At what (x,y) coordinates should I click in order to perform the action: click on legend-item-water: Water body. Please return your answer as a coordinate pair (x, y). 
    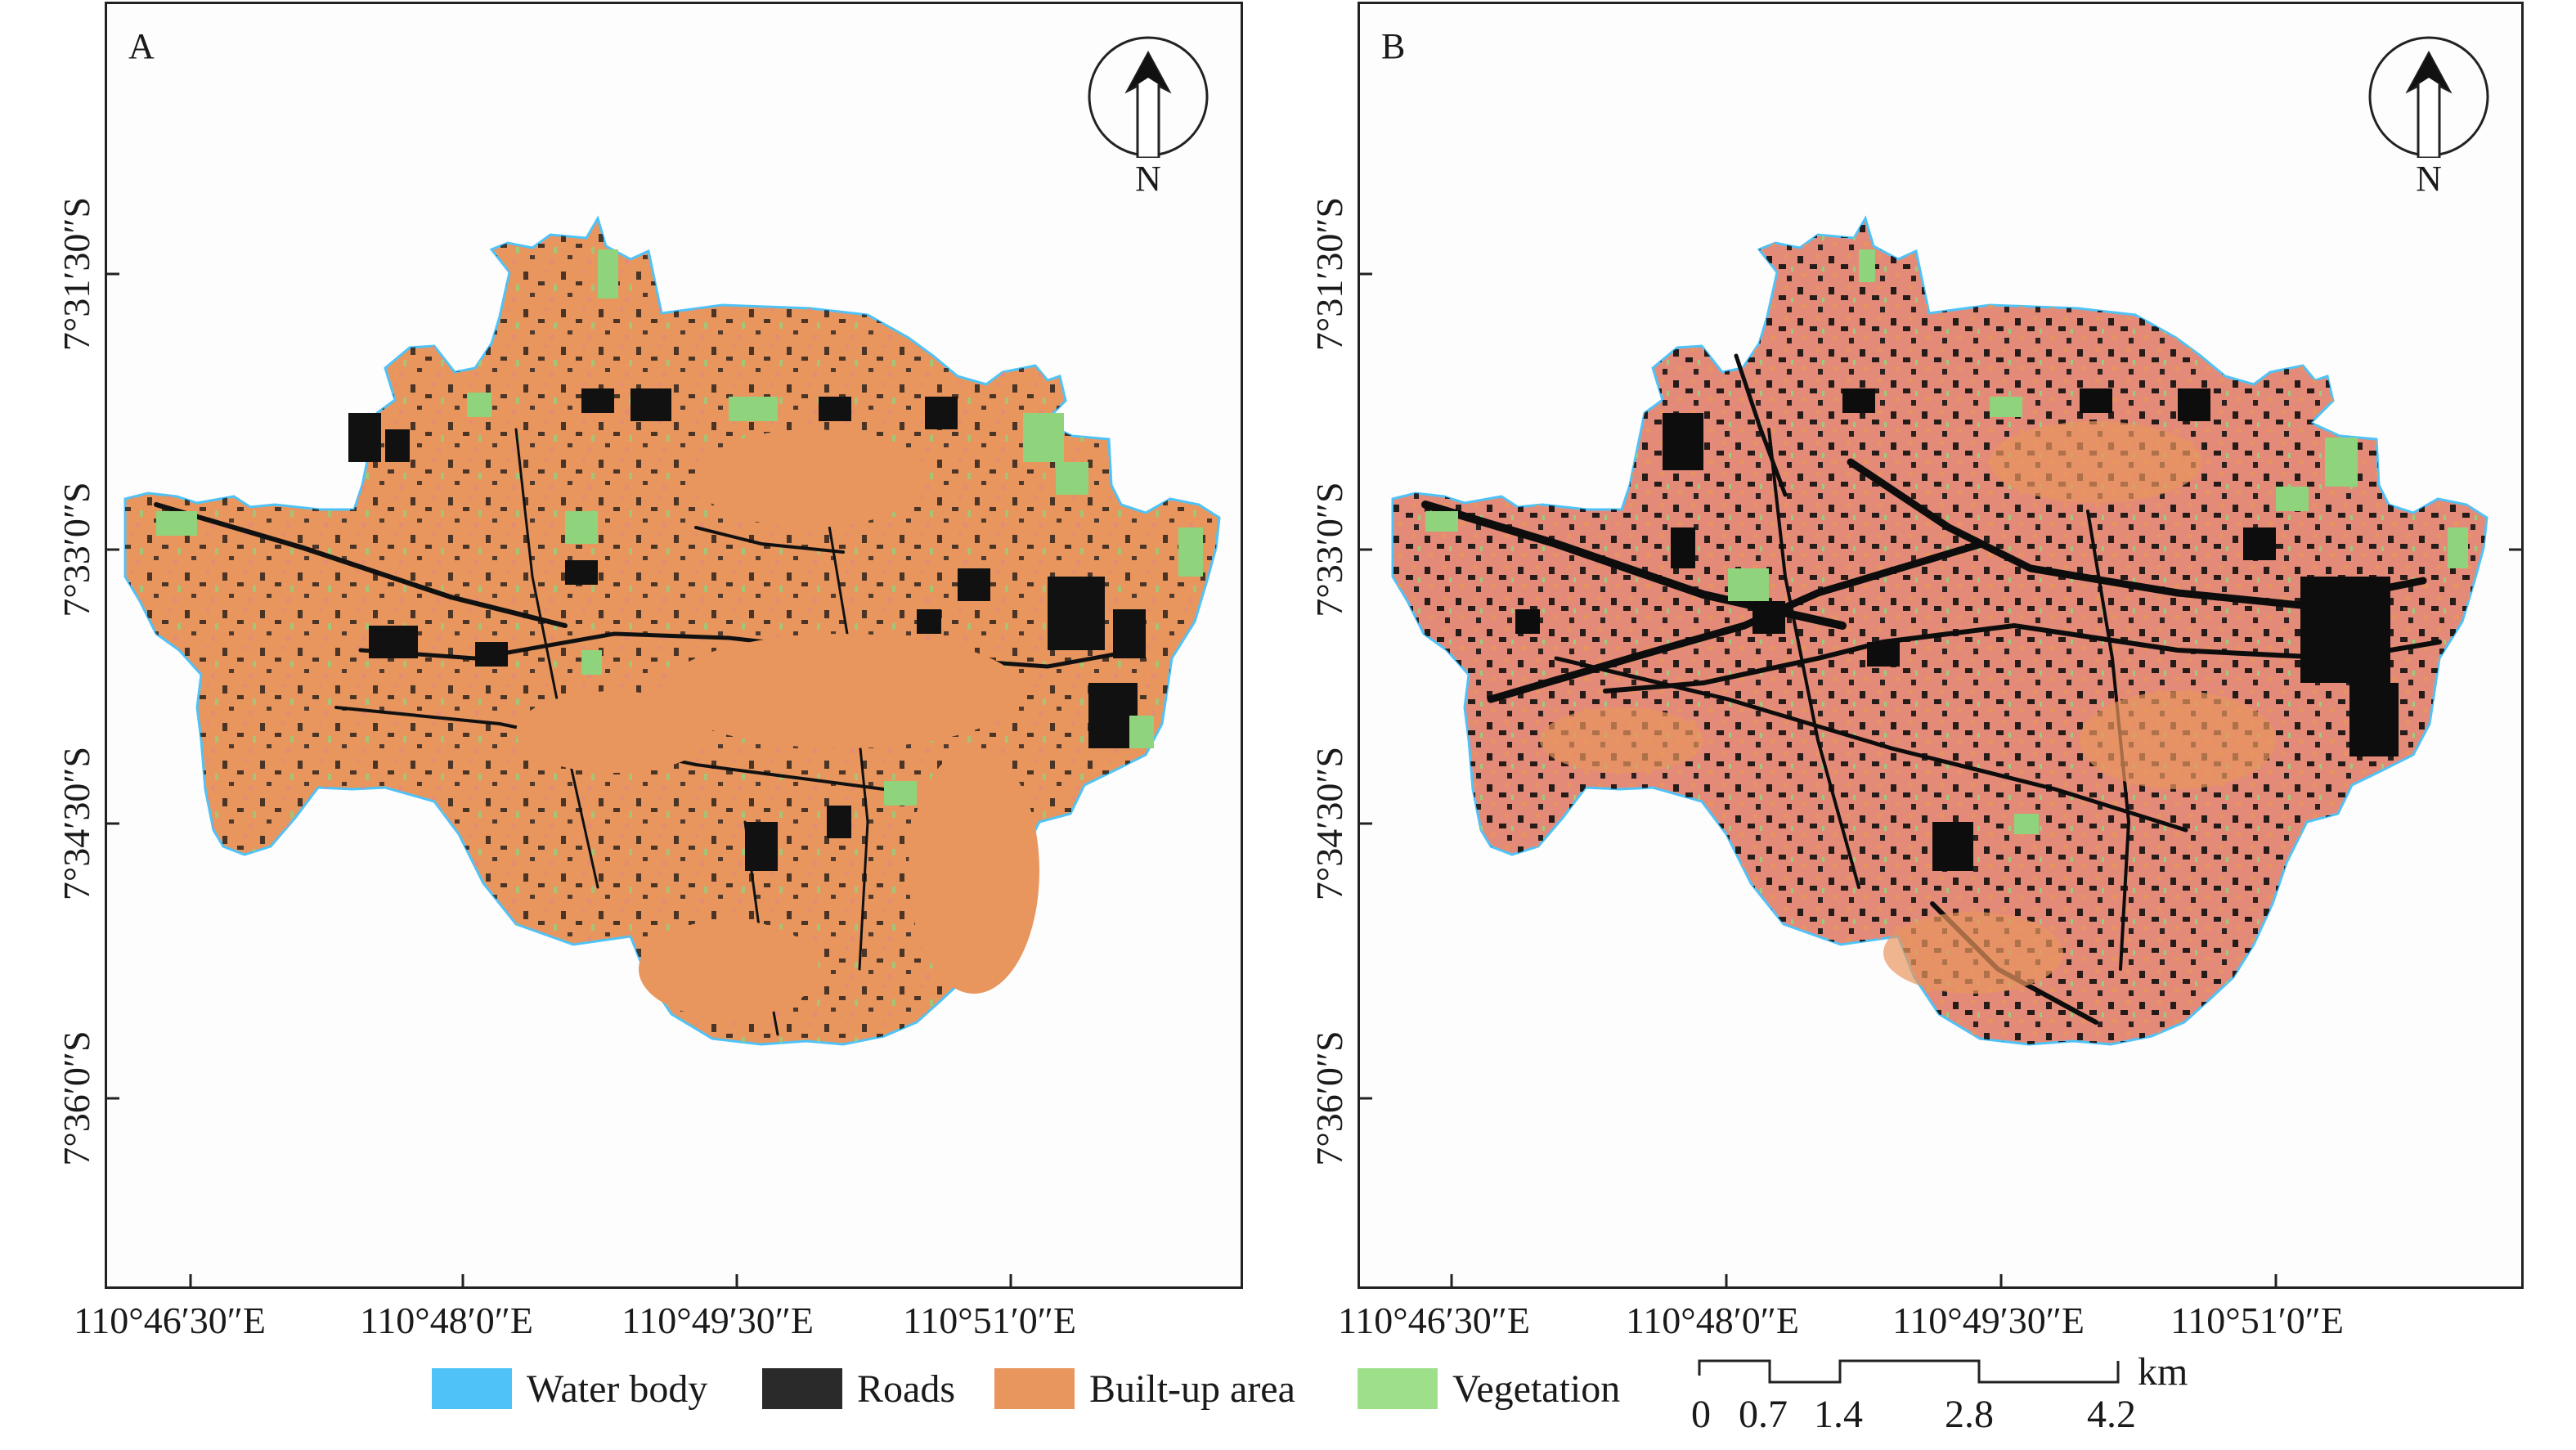
    Looking at the image, I should click on (569, 1388).